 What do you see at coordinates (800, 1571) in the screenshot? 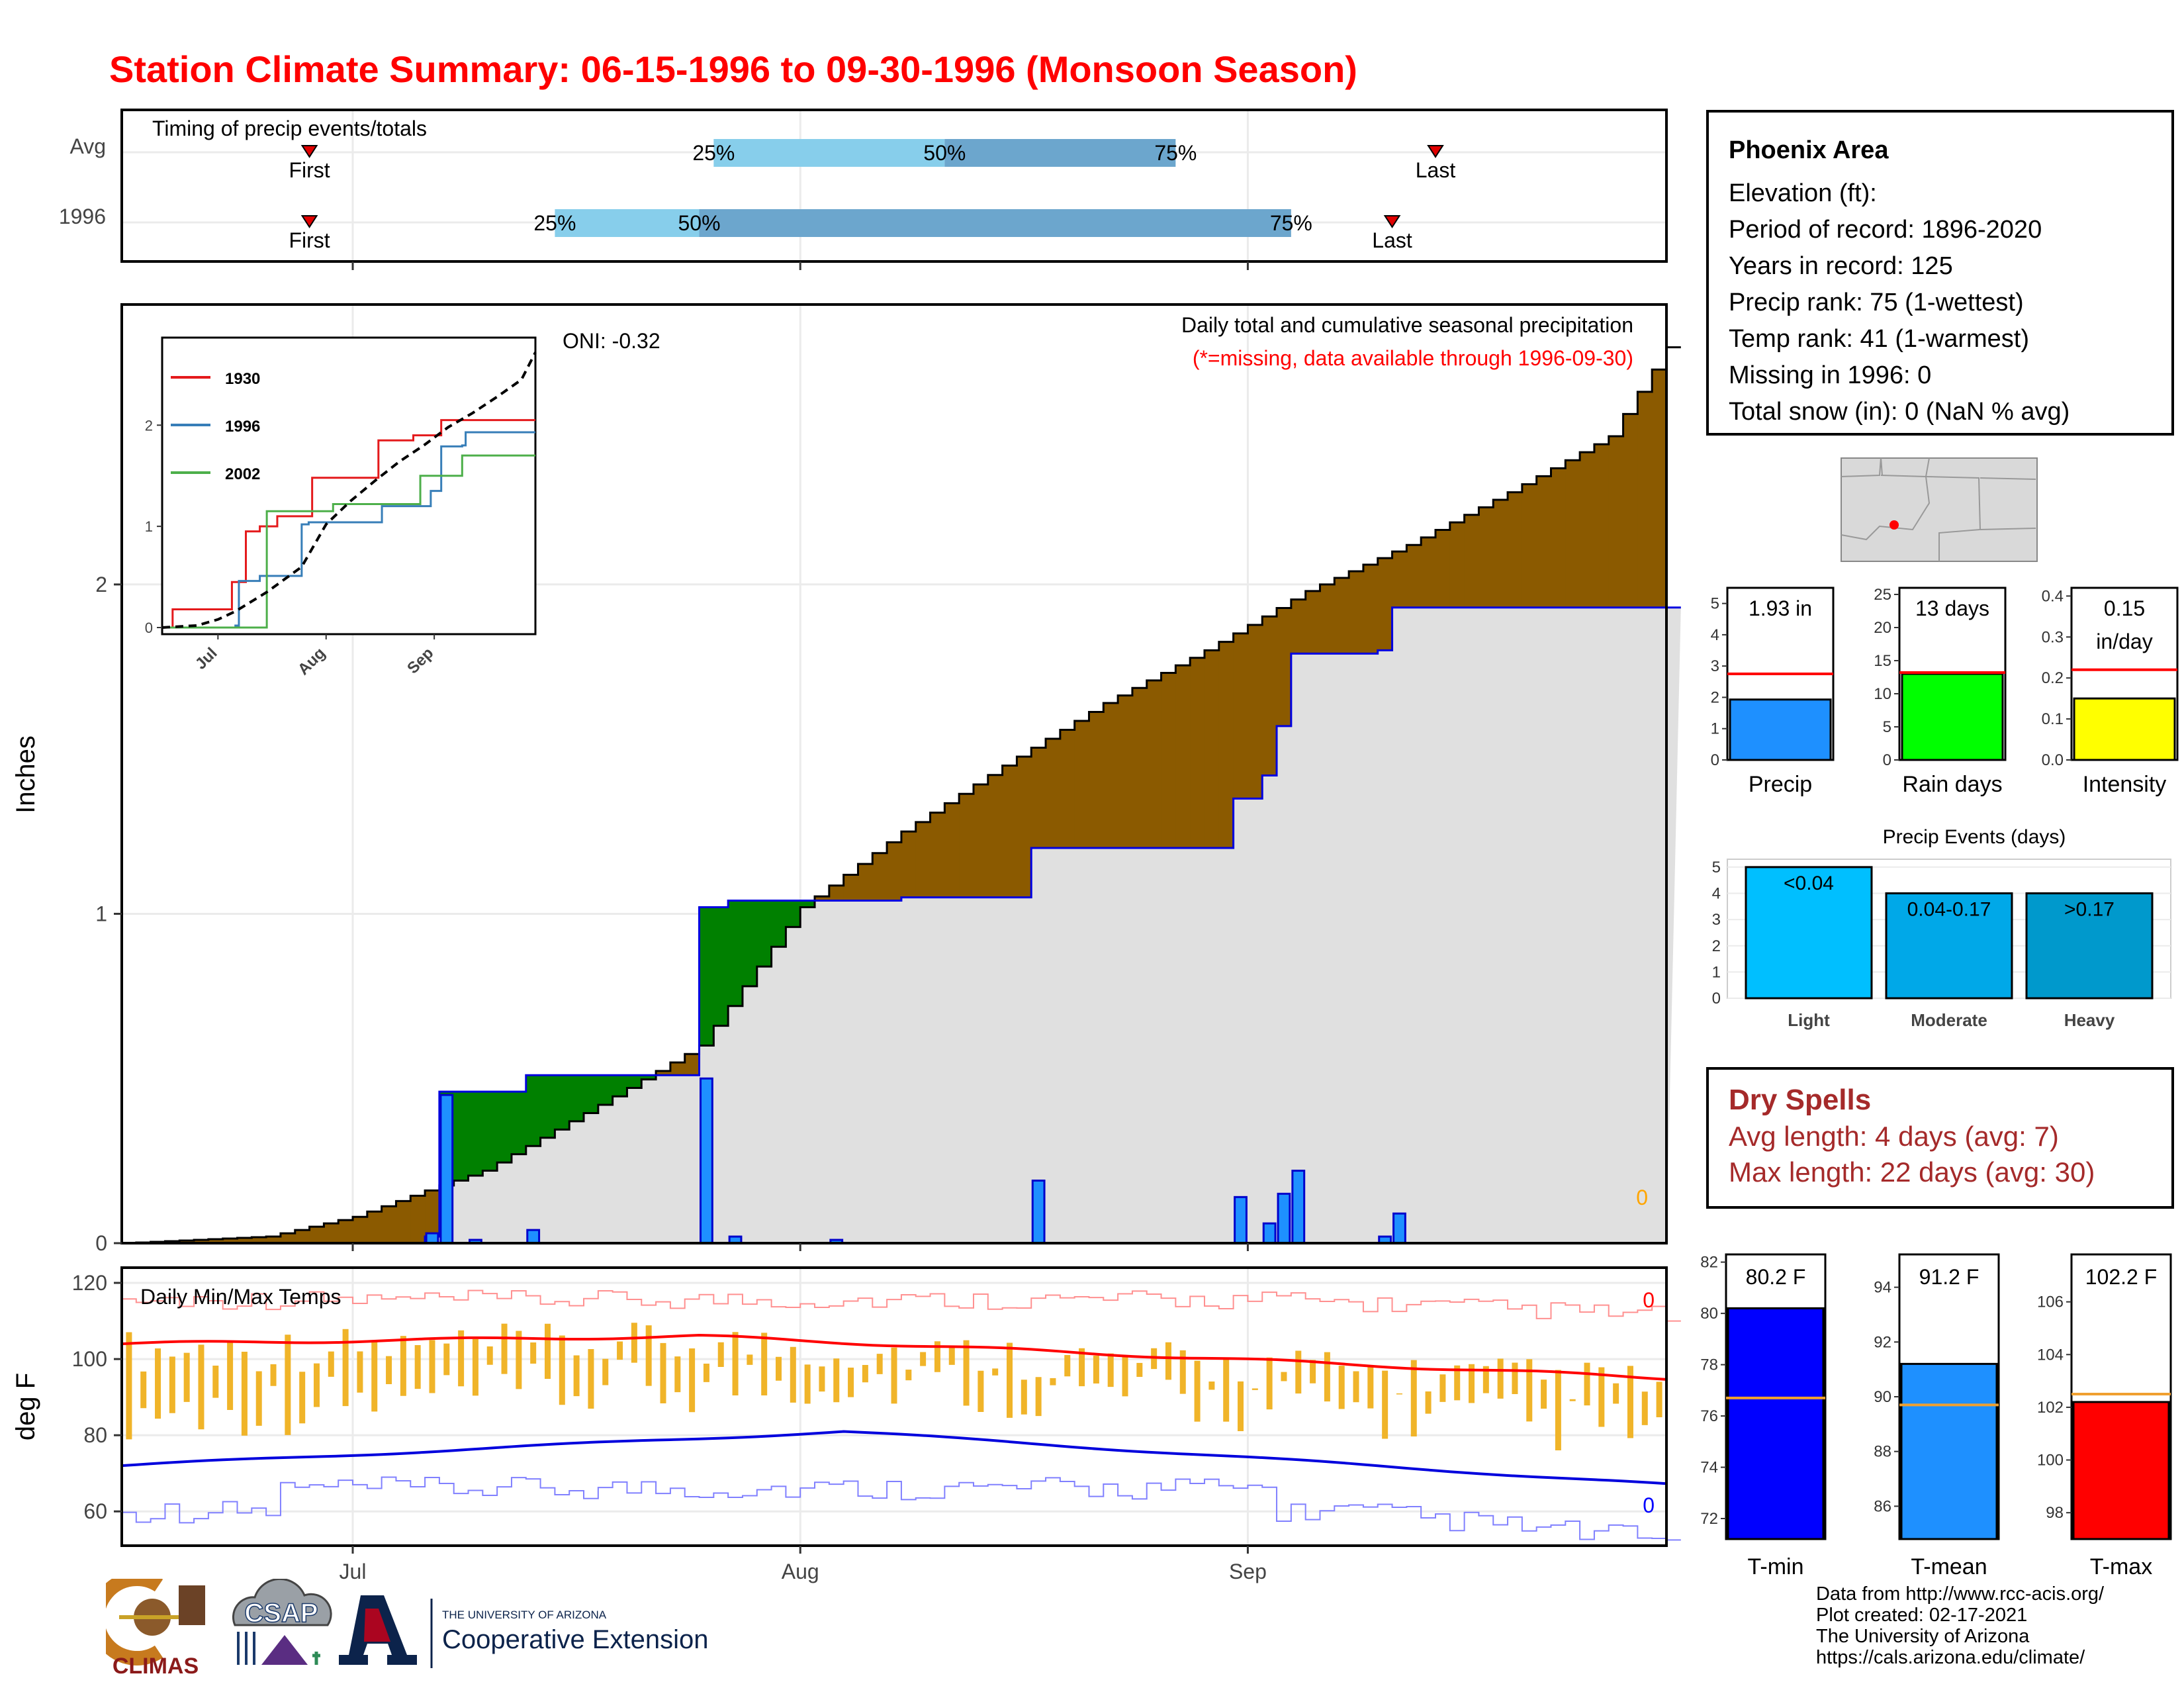
I see `temp-xtick-label: Aug` at bounding box center [800, 1571].